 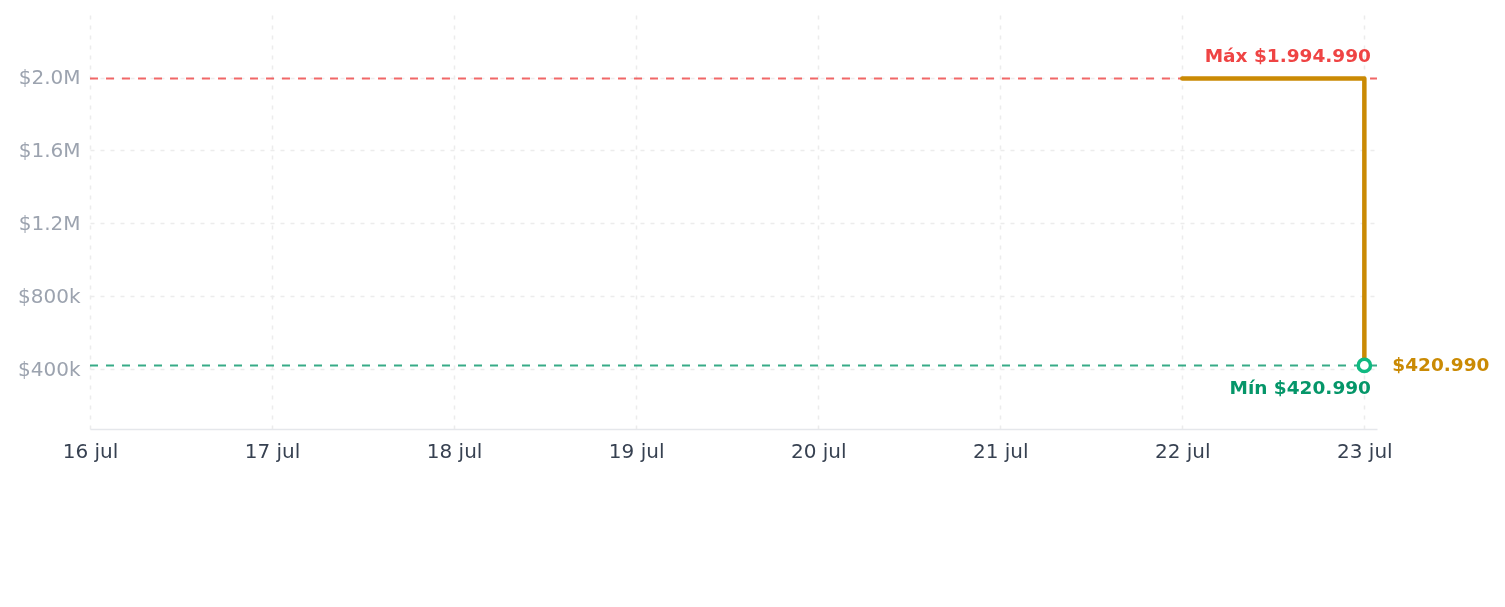 I want to click on x-tick-label: 18 jul, so click(x=454, y=450).